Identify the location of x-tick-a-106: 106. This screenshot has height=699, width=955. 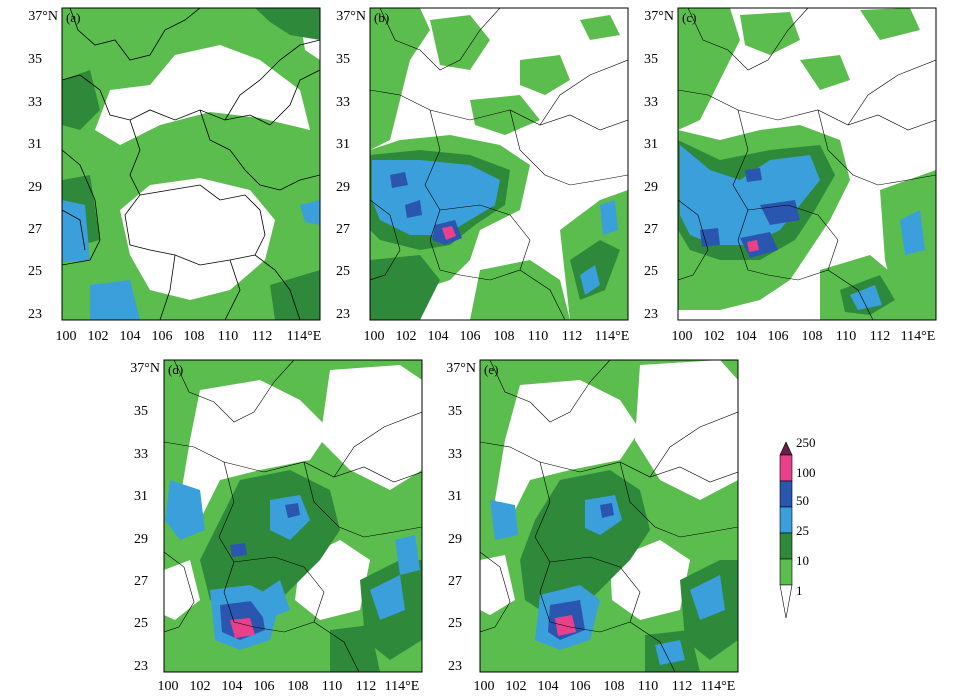
(162, 336).